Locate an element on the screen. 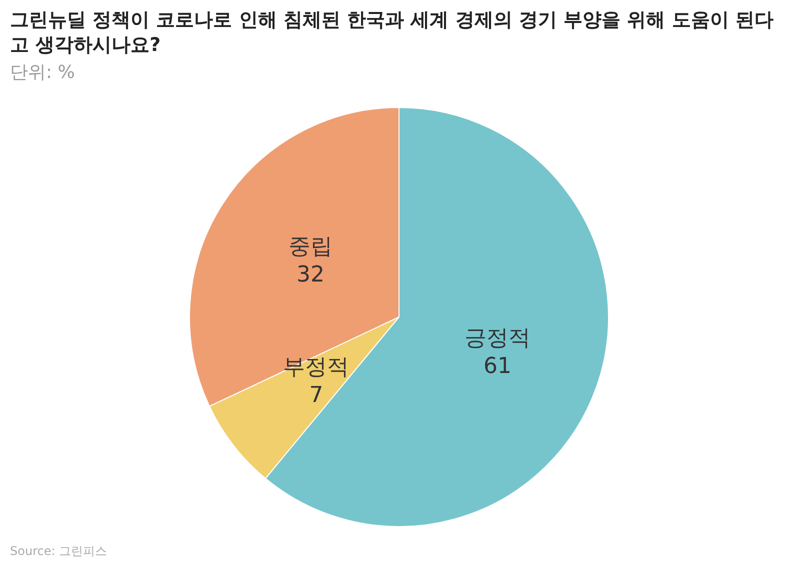 This screenshot has width=798, height=567. chart-title: 그린뉴딜 정책이 코로나로 인해 침체된 한국과 세계 경제의 경기 부양을 위해 도움이 된다고 생각하시나요? is located at coordinates (392, 33).